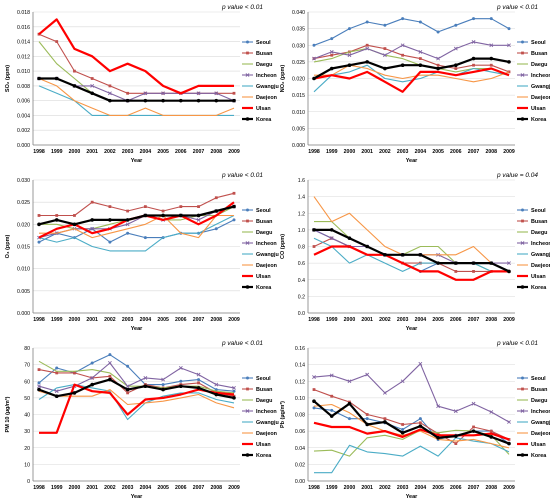 This screenshot has height=504, width=550. Describe the element at coordinates (298, 63) in the screenshot. I see `y-tick-label: 0.025` at that location.